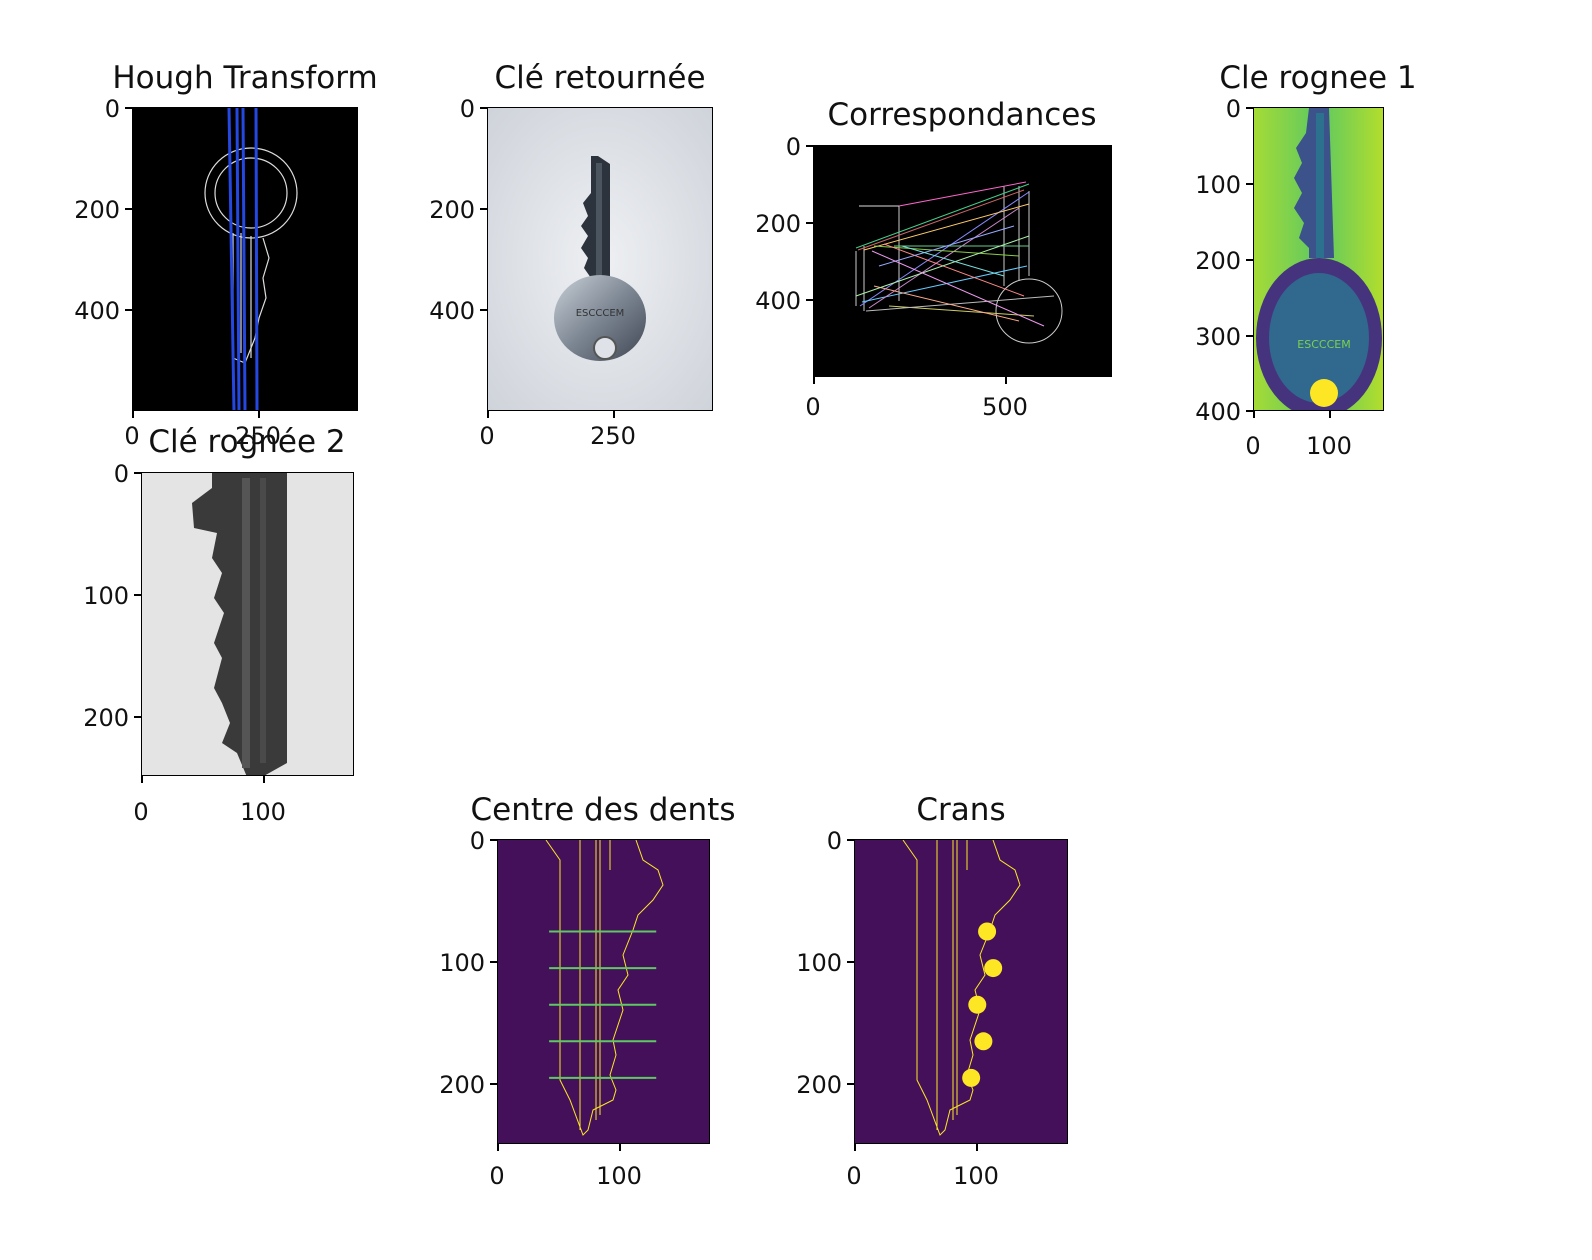 Image resolution: width=1592 pixels, height=1260 pixels. I want to click on panel-title: Clé rognée 2, so click(247, 442).